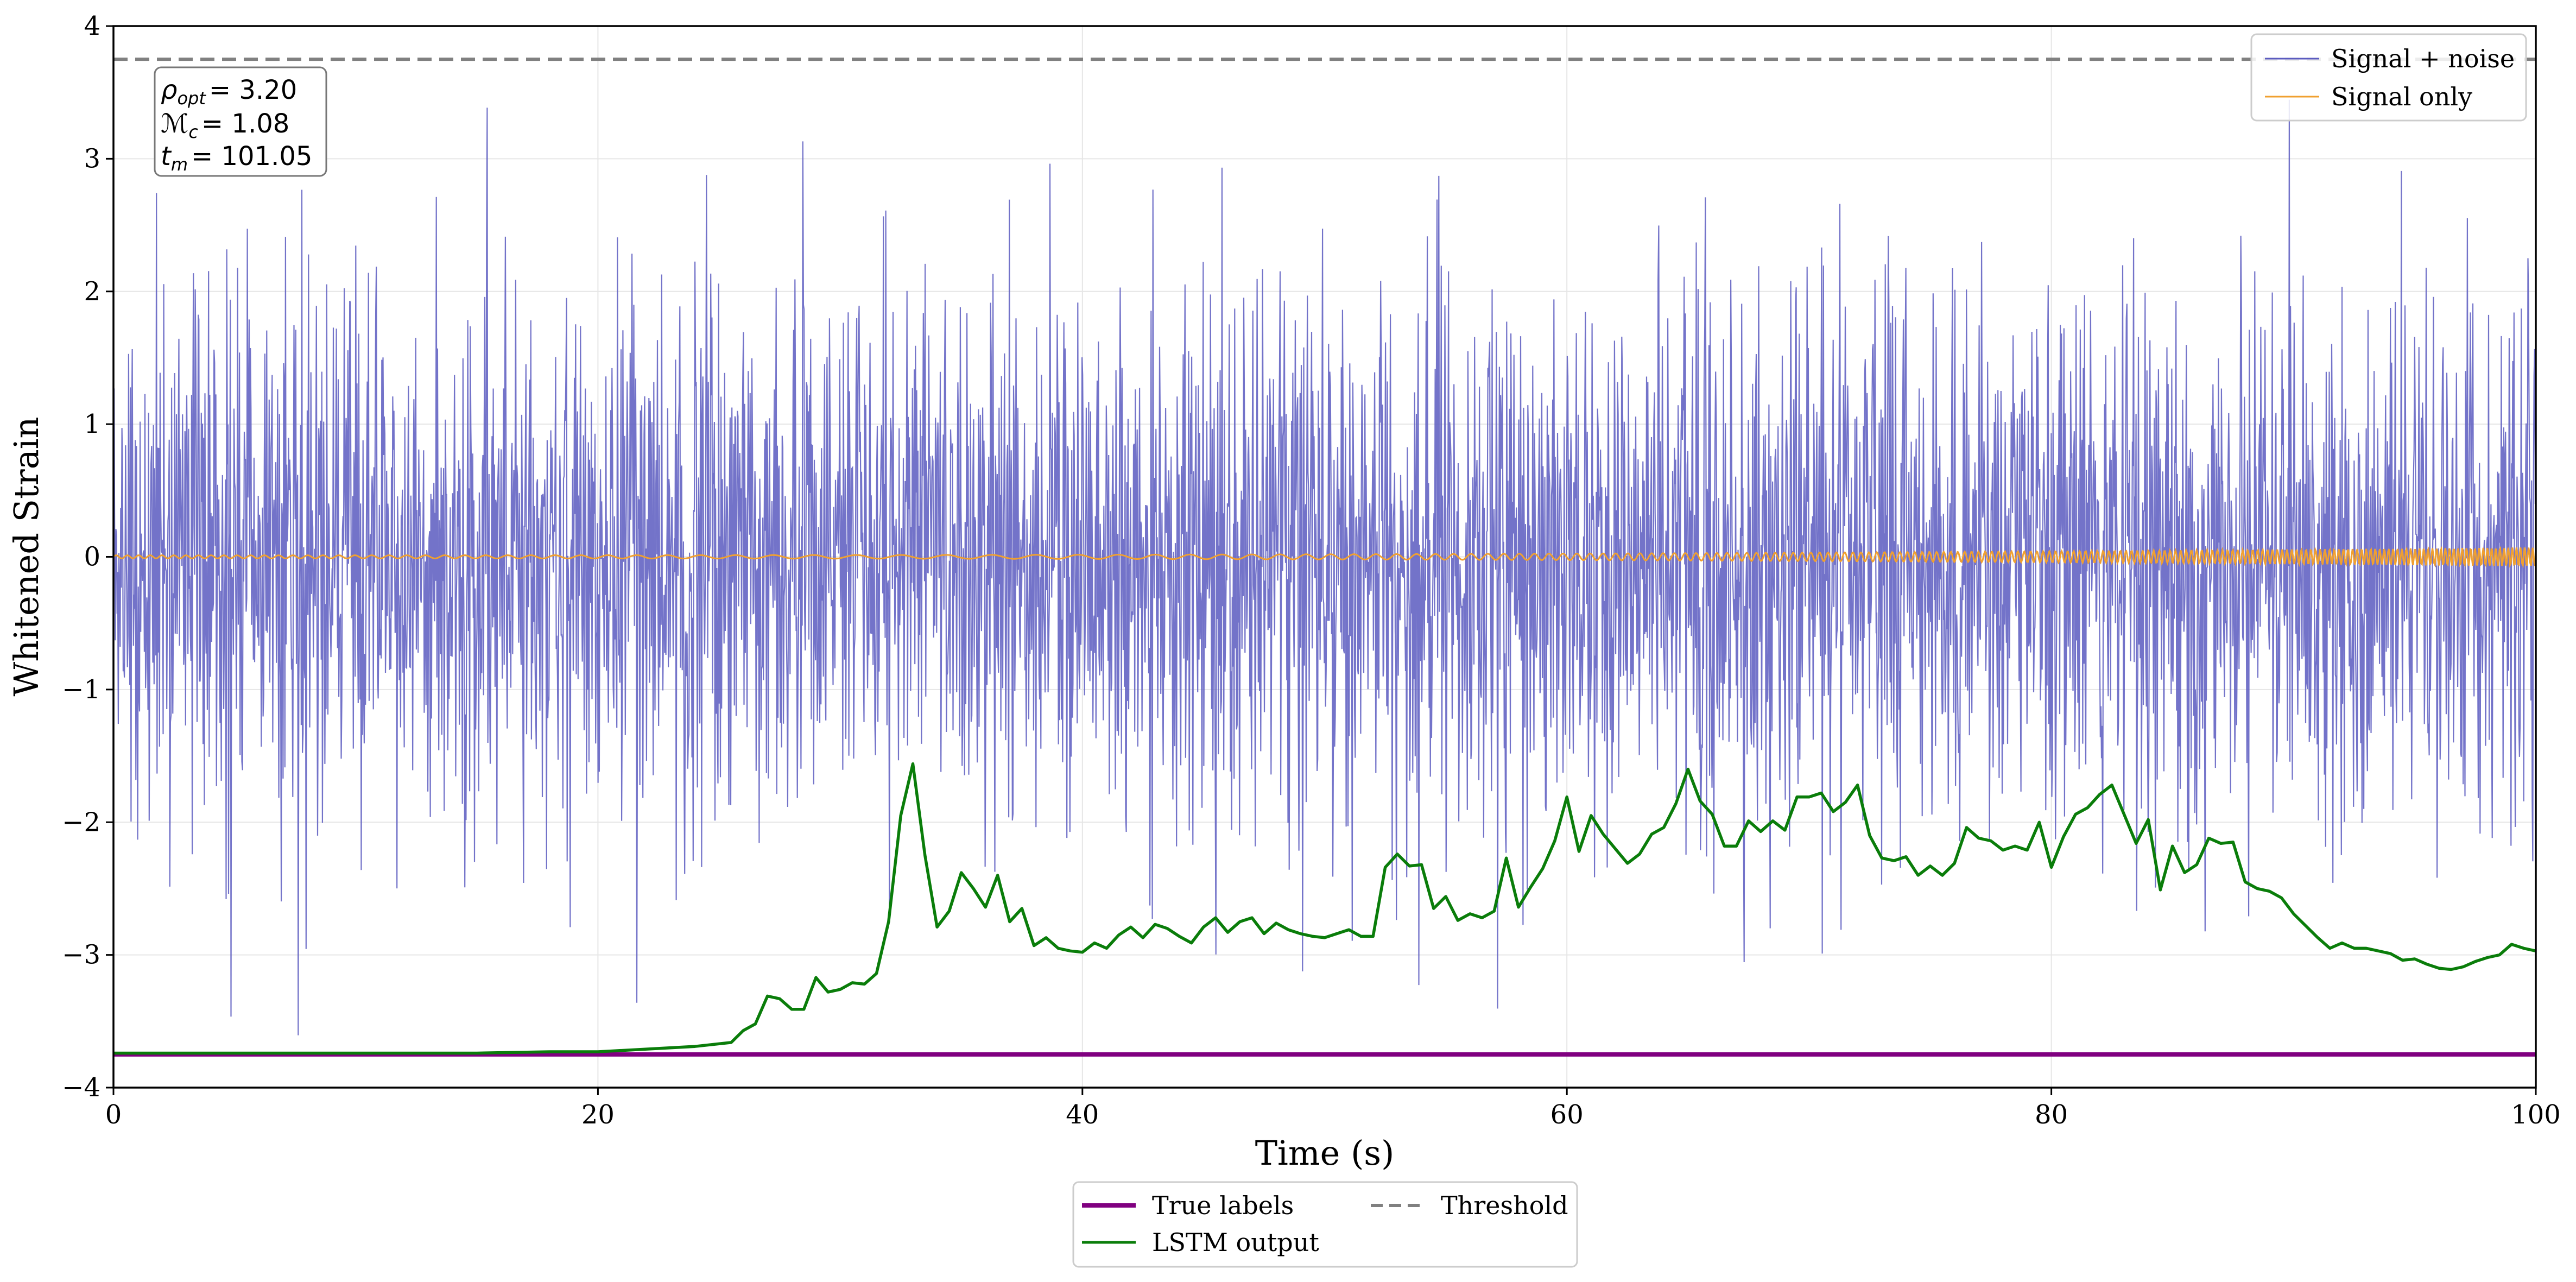 The height and width of the screenshot is (1282, 2576). Describe the element at coordinates (229, 92) in the screenshot. I see `rho-opt-text: ρopt = 3.20` at that location.